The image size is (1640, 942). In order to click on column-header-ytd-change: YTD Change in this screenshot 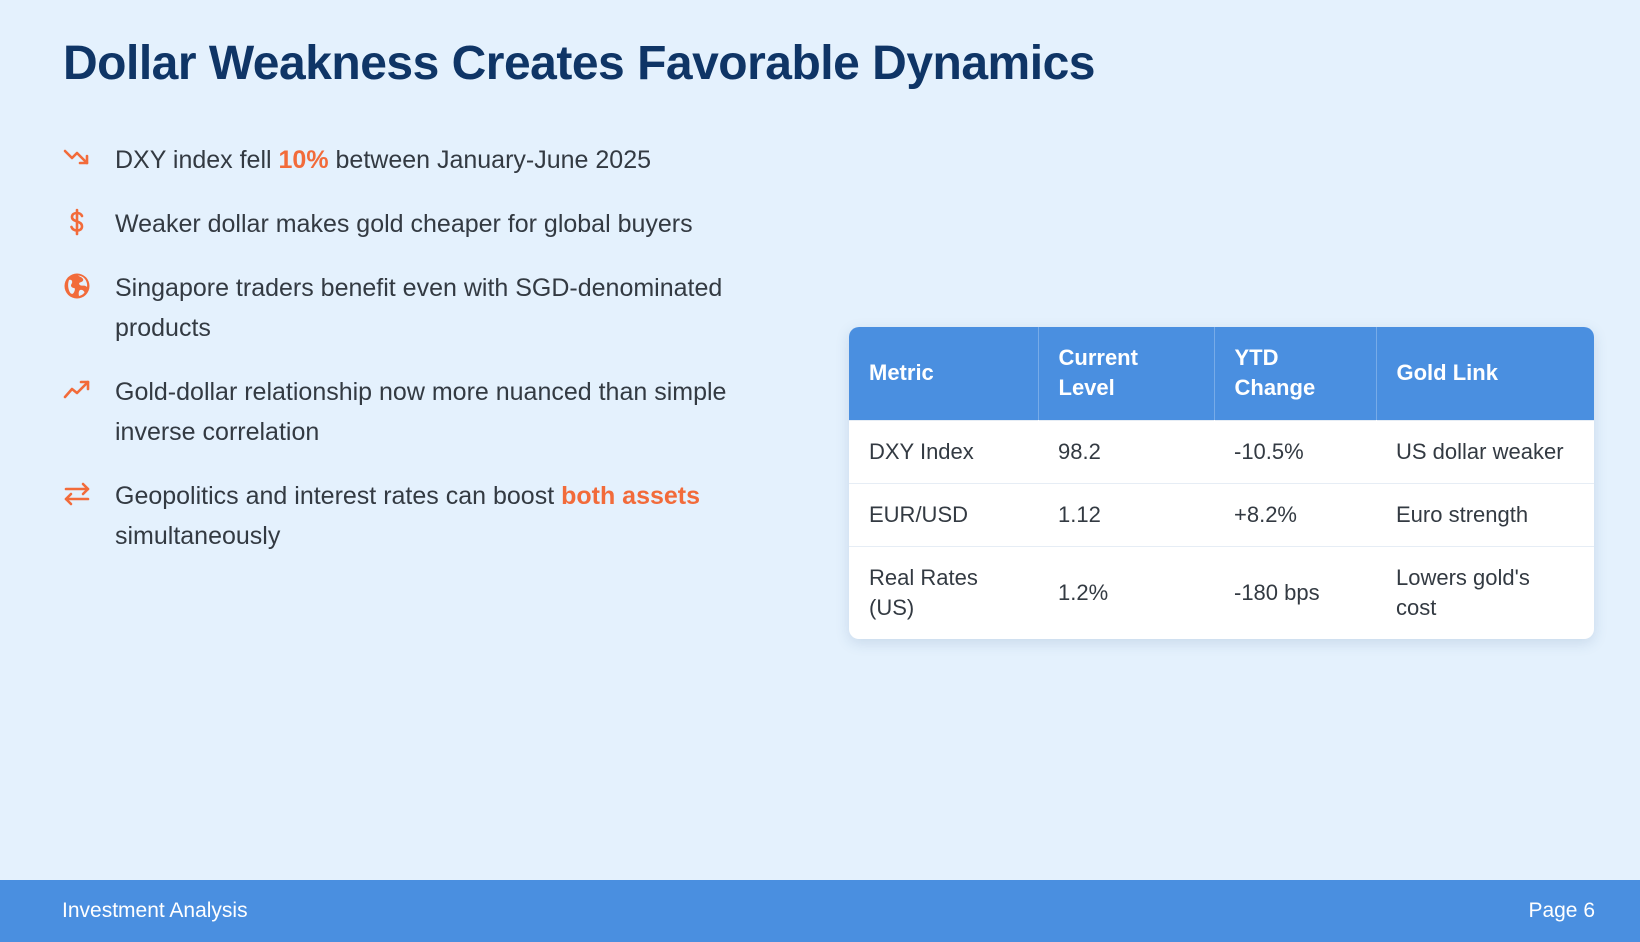, I will do `click(1295, 373)`.